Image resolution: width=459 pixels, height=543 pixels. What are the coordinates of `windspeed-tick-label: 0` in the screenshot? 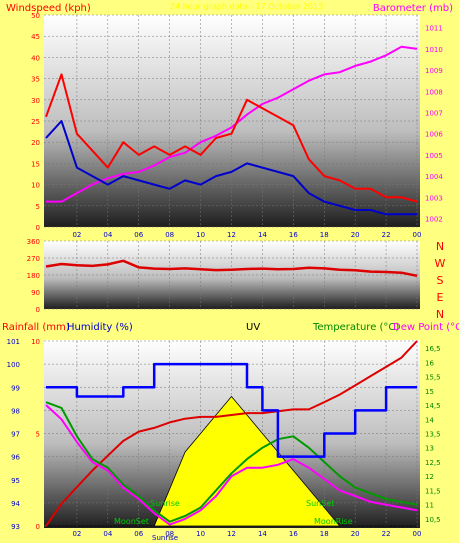 It's located at (38, 228).